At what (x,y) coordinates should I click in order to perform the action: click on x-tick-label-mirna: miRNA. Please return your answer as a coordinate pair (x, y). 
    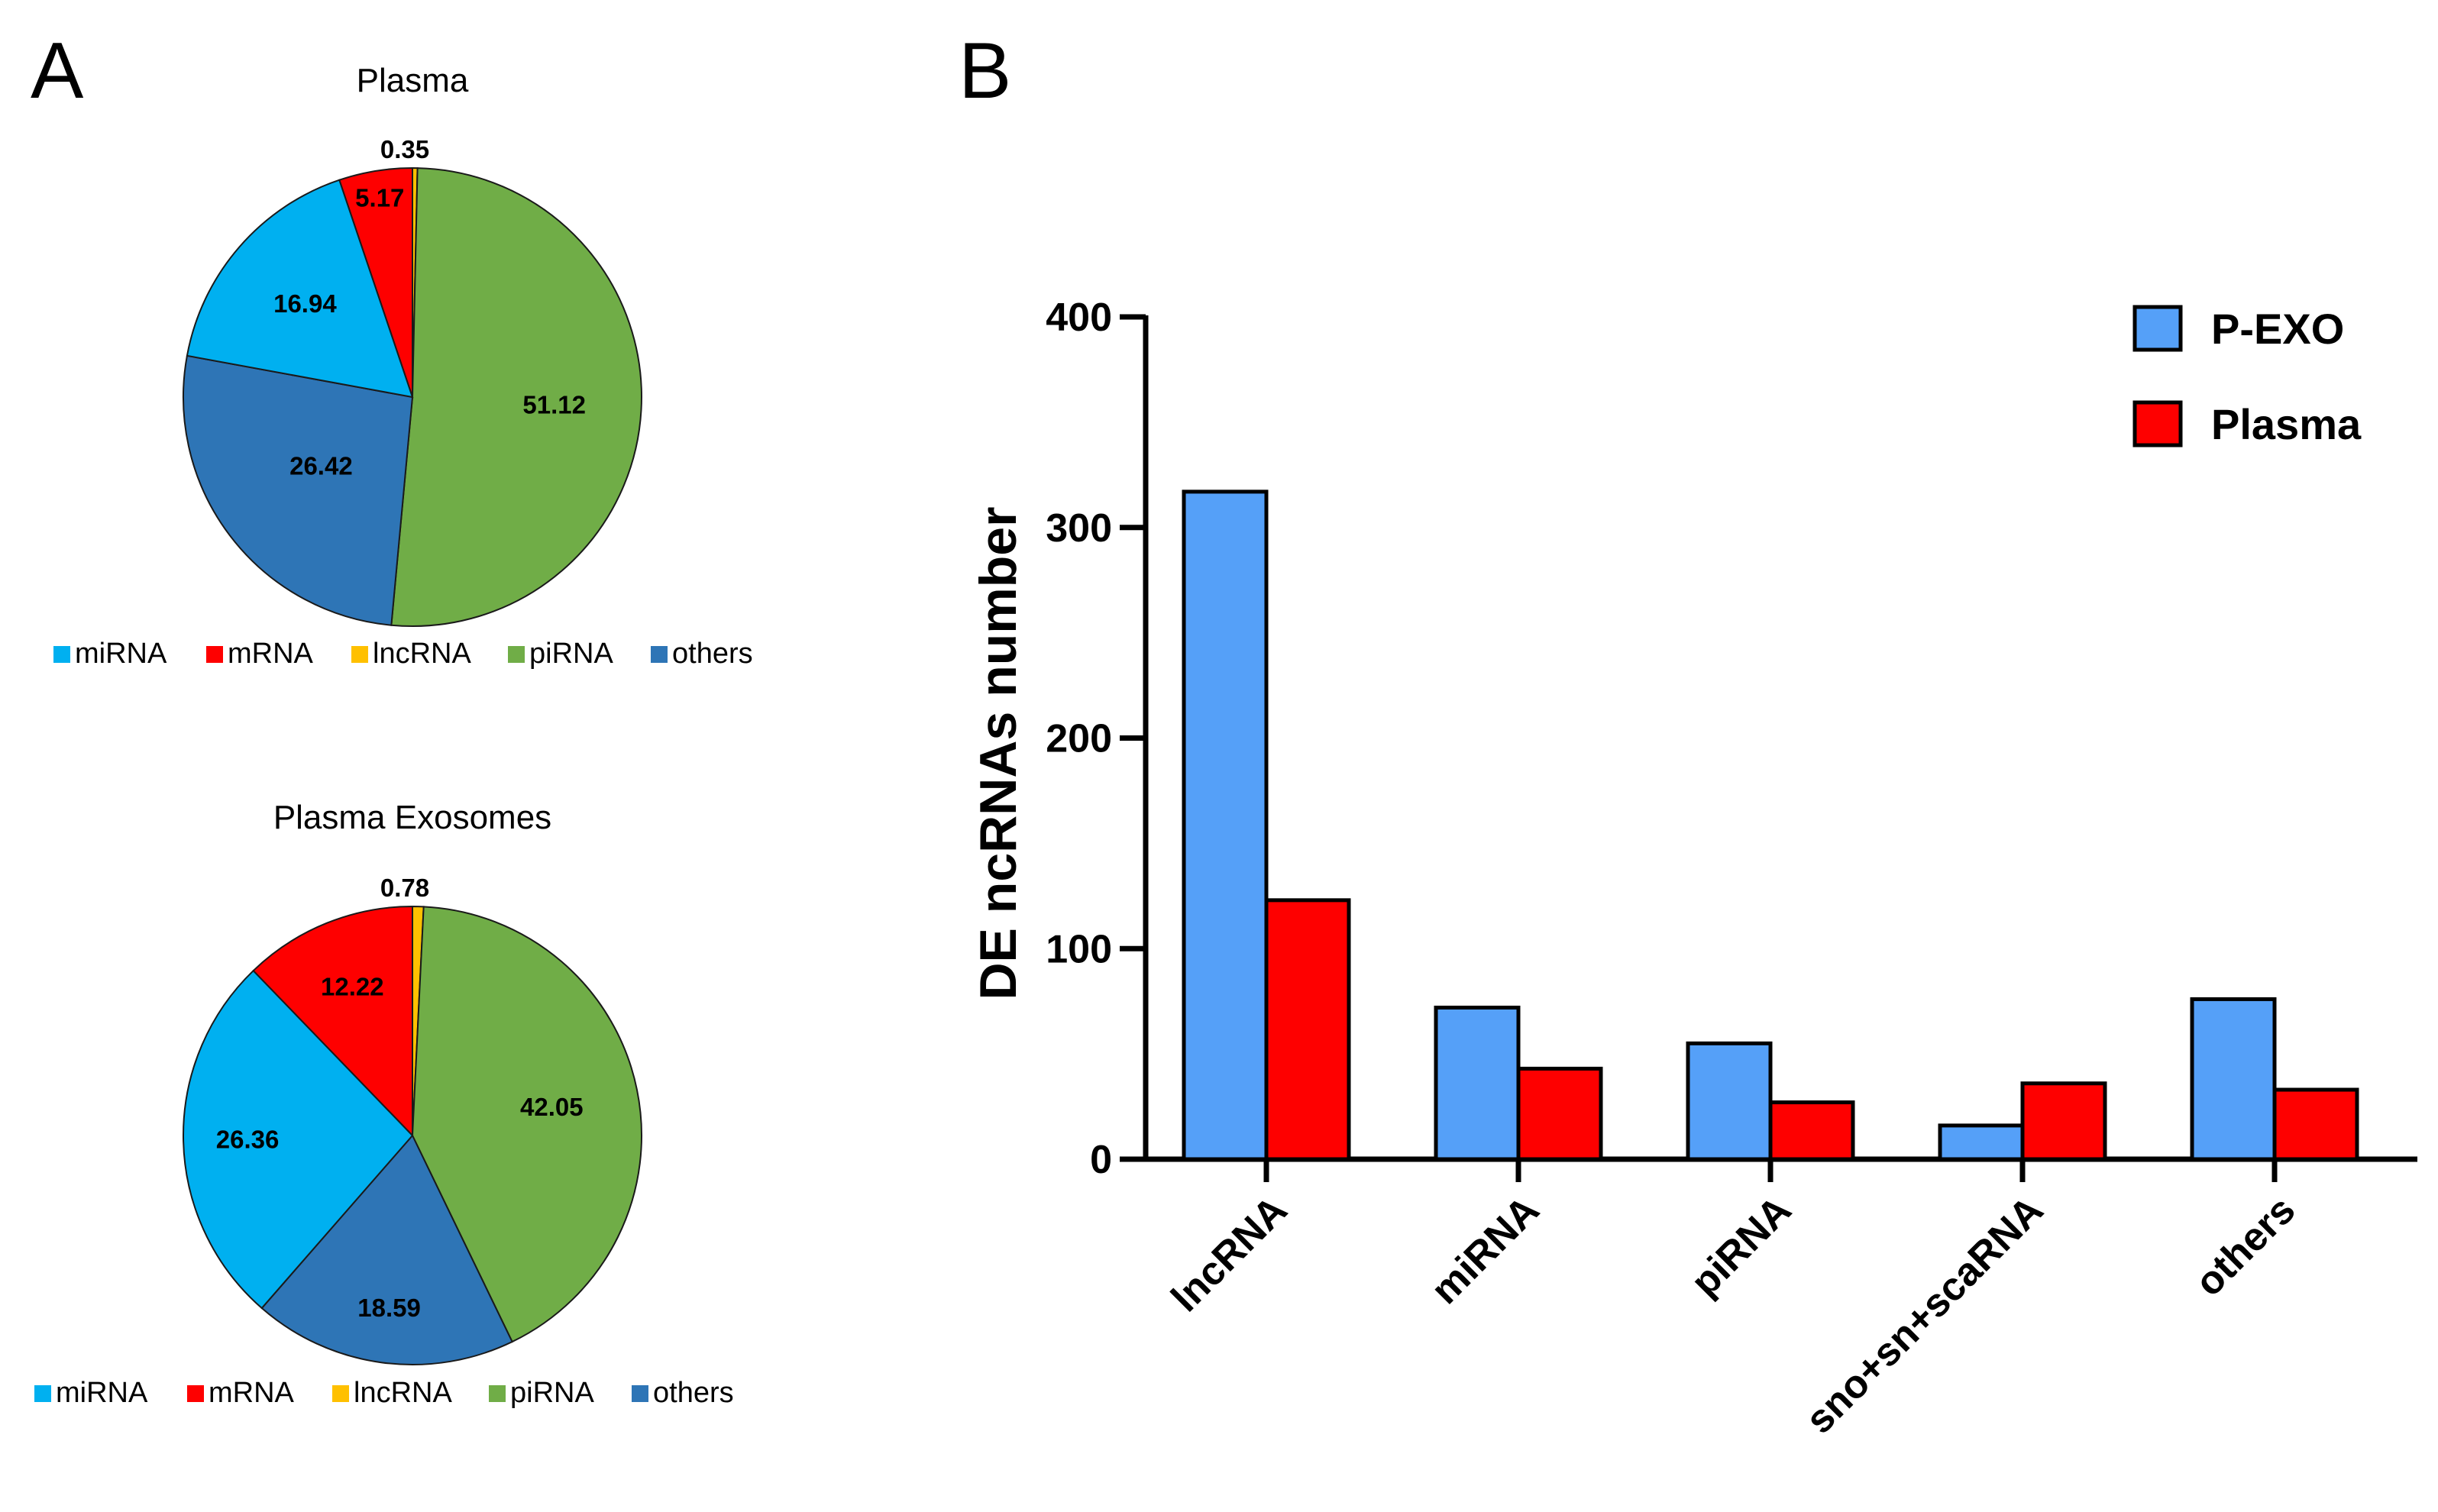
    Looking at the image, I should click on (1485, 1250).